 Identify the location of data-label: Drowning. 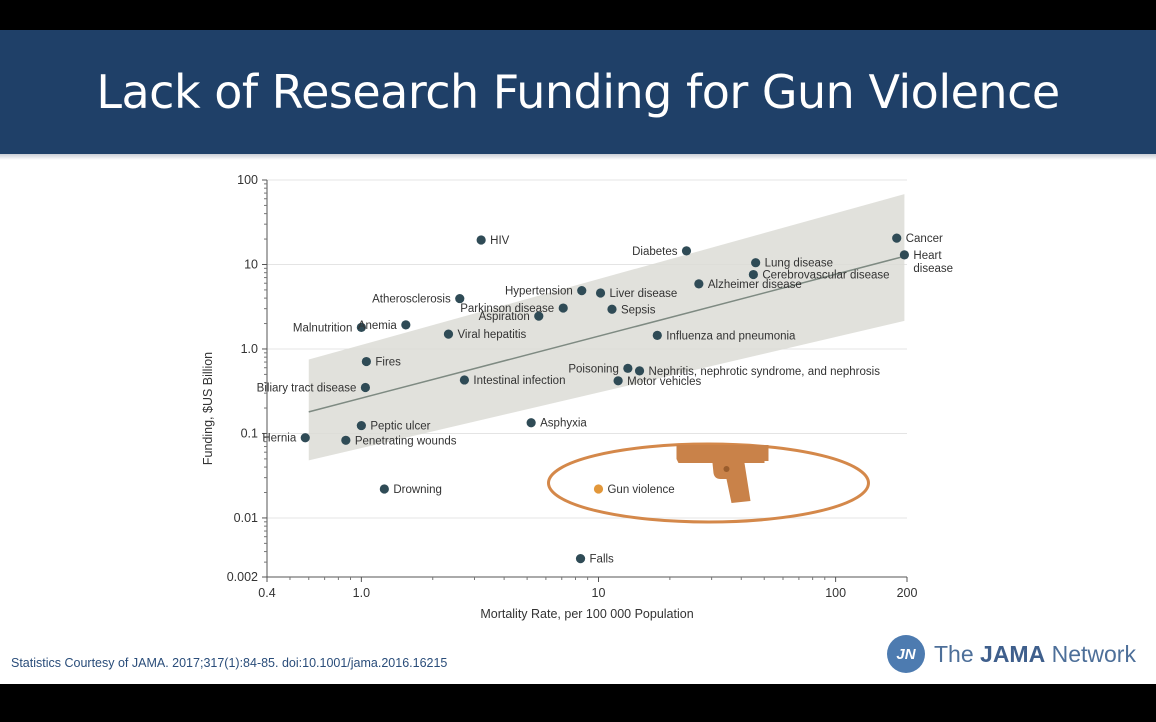
(417, 490).